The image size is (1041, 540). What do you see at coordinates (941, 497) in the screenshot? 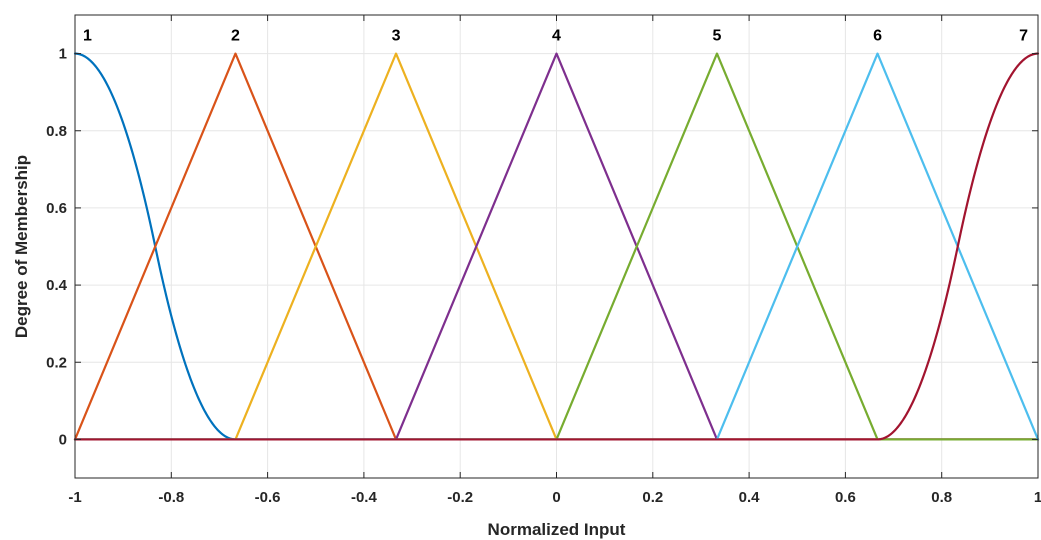
I see `x-tick-label: 0.8` at bounding box center [941, 497].